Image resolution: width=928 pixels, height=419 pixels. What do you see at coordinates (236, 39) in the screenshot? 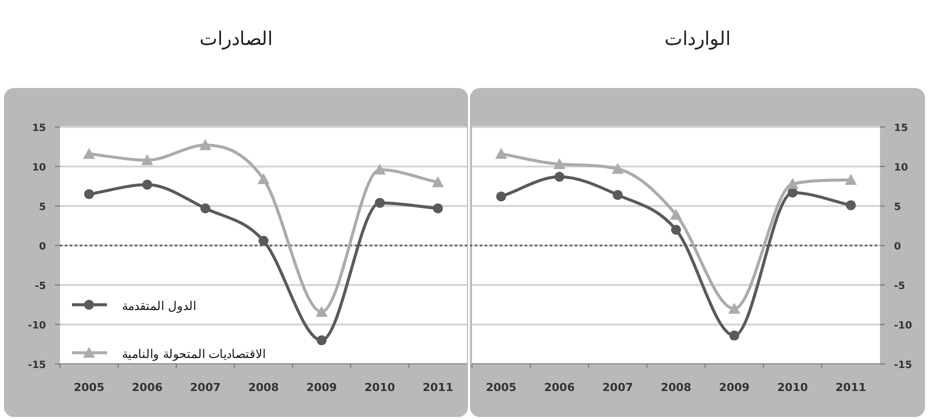
I see `chart-title: الصادرات` at bounding box center [236, 39].